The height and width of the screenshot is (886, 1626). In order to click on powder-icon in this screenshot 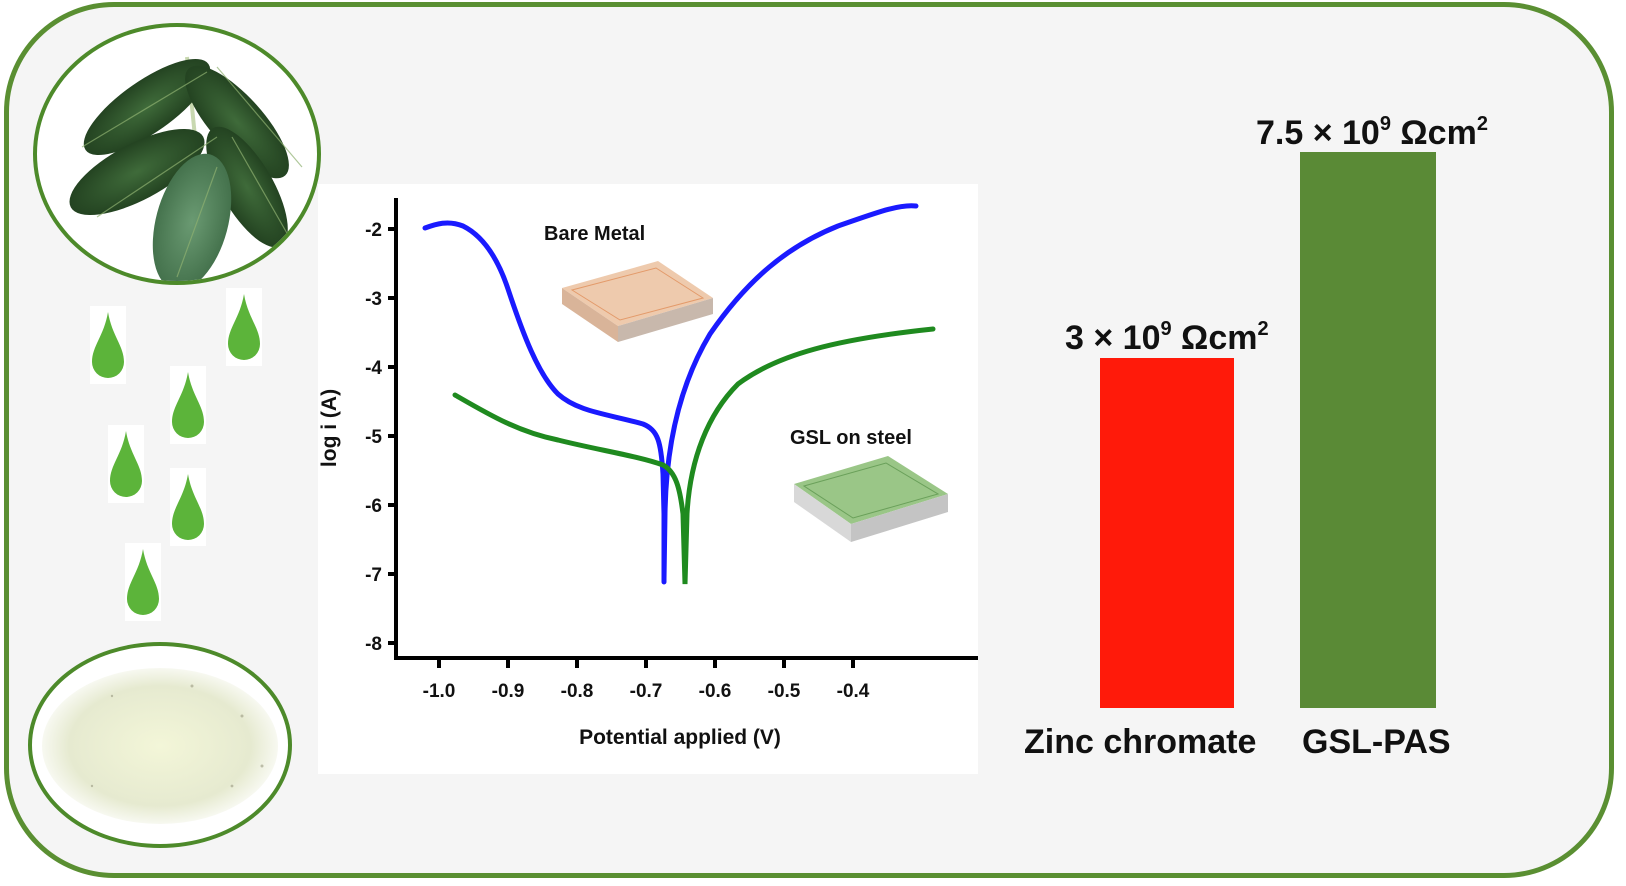, I will do `click(160, 746)`.